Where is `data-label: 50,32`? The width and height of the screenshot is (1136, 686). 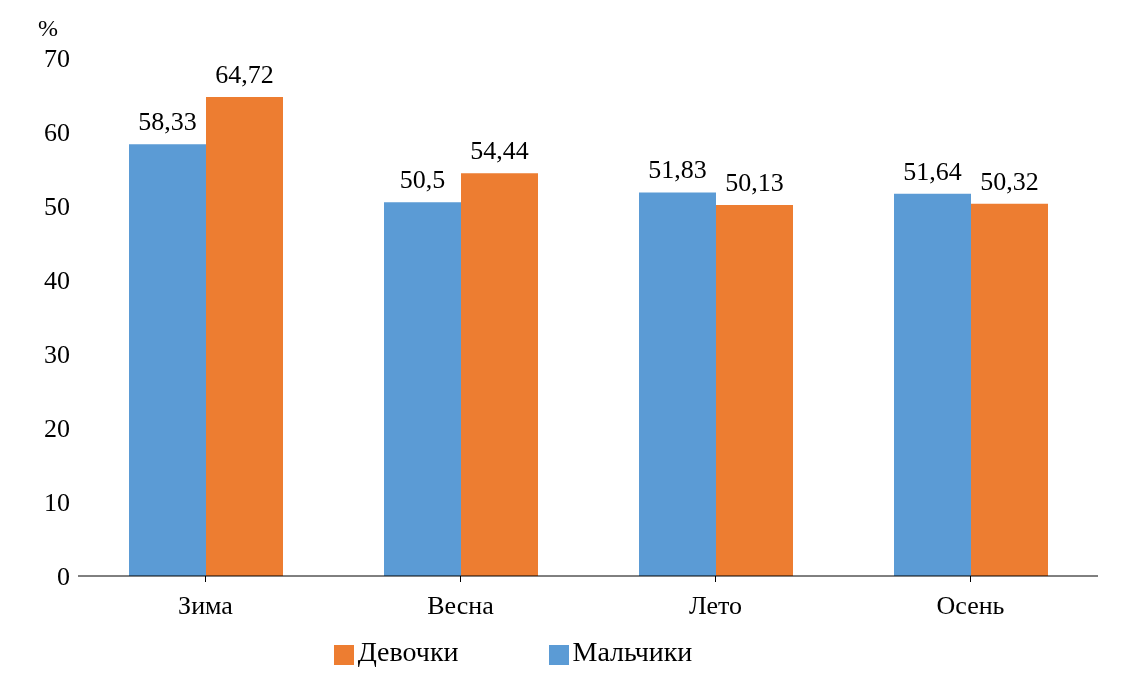 data-label: 50,32 is located at coordinates (1009, 181).